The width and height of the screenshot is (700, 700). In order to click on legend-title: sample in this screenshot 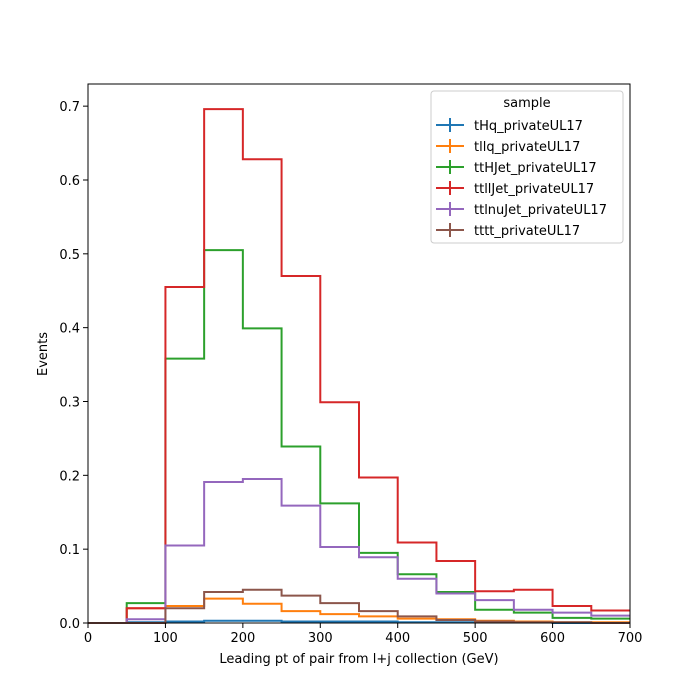, I will do `click(526, 103)`.